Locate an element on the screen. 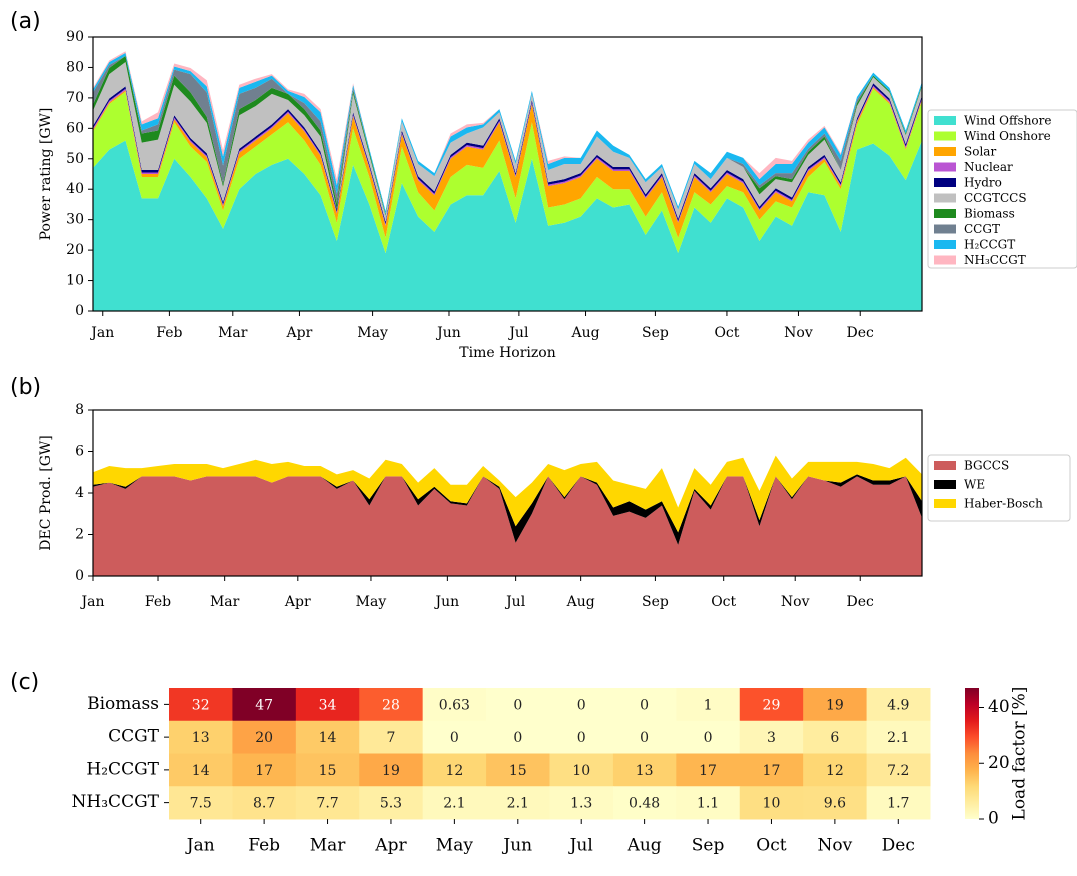 The image size is (1077, 876). legend-label: Biomass is located at coordinates (989, 214).